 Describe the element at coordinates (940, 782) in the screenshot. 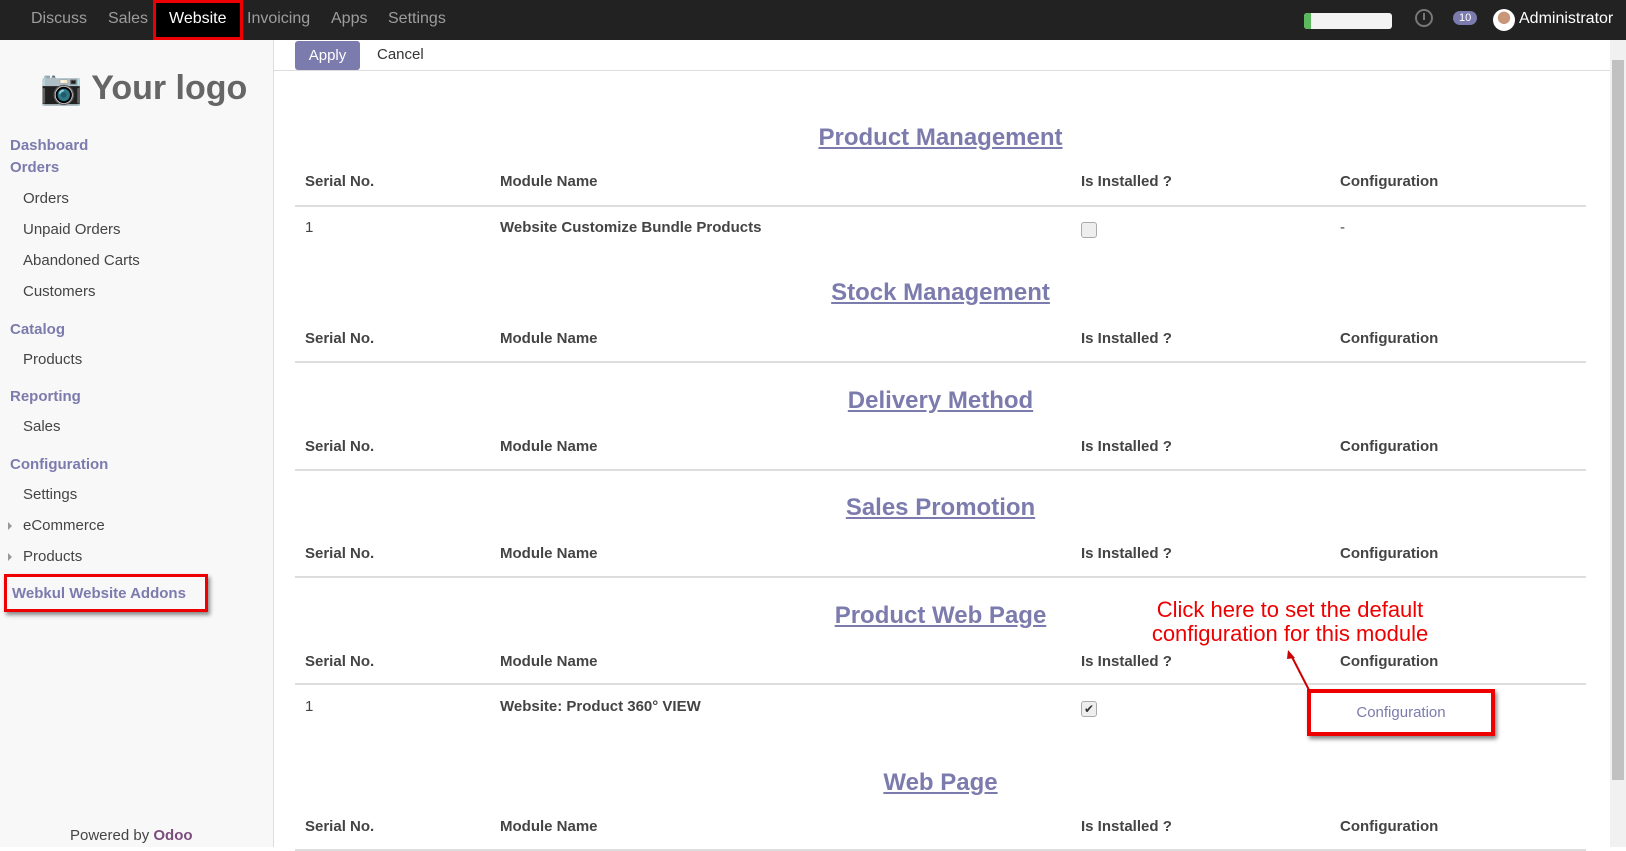

I see `section-title: Web Page` at that location.